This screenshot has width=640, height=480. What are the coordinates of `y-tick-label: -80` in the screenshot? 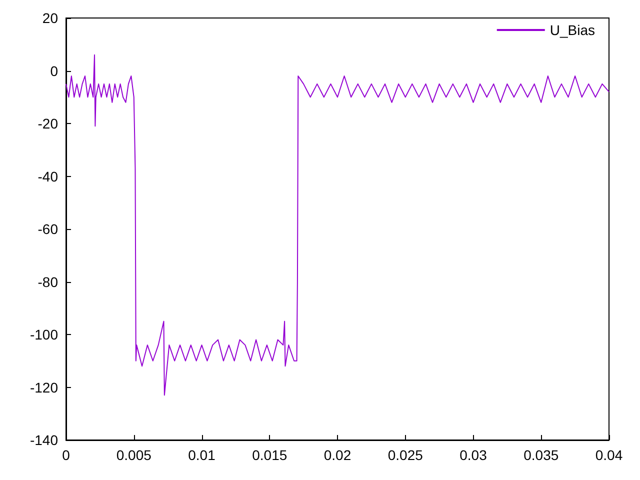 It's located at (48, 282).